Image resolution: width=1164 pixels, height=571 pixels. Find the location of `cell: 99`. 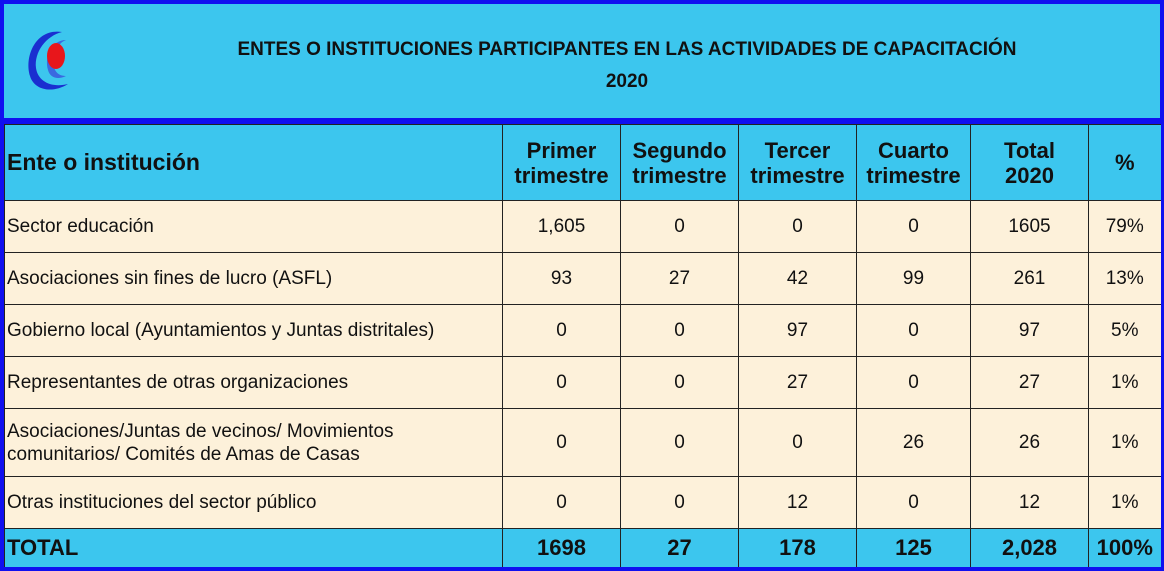

cell: 99 is located at coordinates (913, 278).